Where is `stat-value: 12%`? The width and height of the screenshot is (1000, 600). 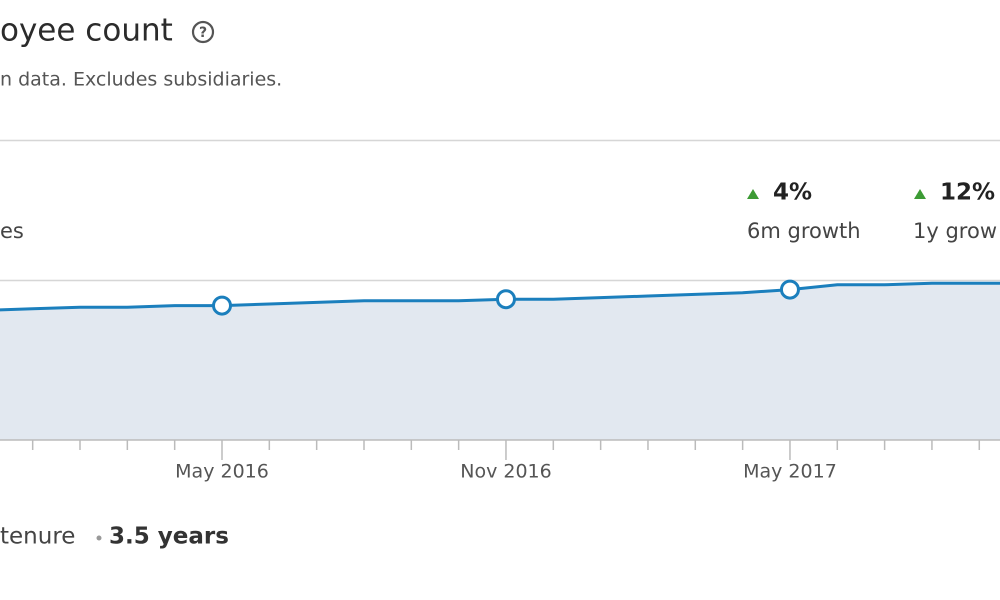 stat-value: 12% is located at coordinates (967, 193).